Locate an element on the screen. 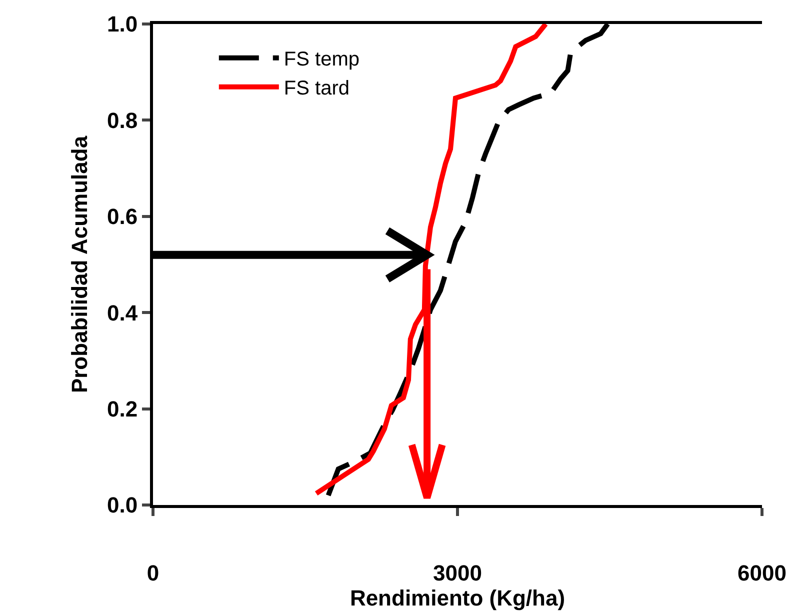 The height and width of the screenshot is (613, 802). x-tick-label: 0 is located at coordinates (153, 573).